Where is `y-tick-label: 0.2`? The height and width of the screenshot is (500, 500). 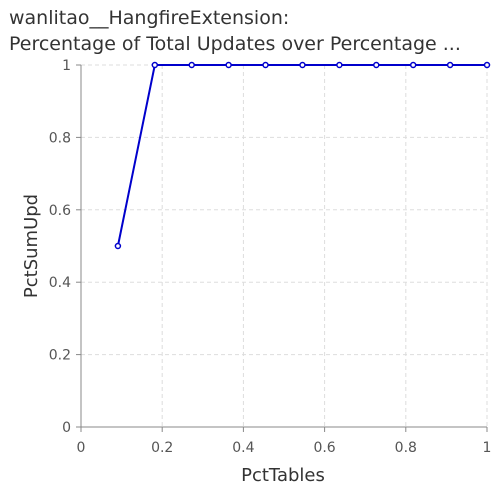
y-tick-label: 0.2 is located at coordinates (60, 356).